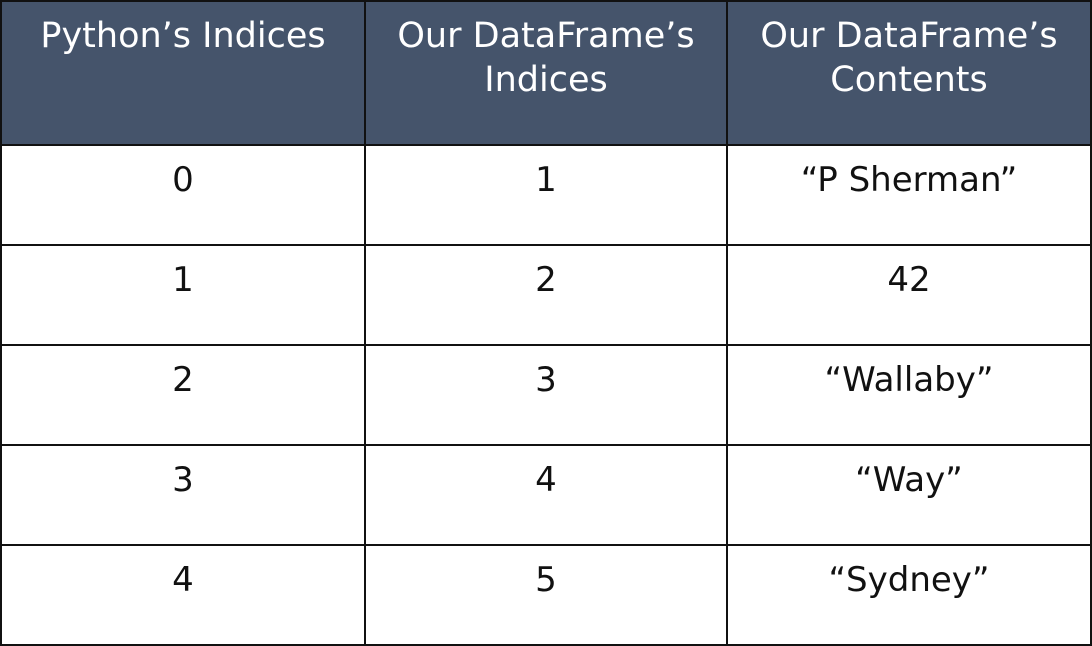 This screenshot has height=646, width=1092. Describe the element at coordinates (909, 495) in the screenshot. I see `dataframe-content-cell: “Way”` at that location.